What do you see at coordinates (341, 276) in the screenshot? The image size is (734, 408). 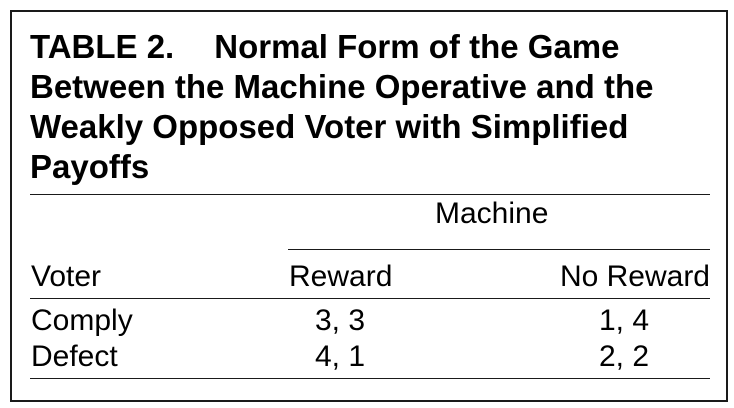 I see `column-header-reward: Reward` at bounding box center [341, 276].